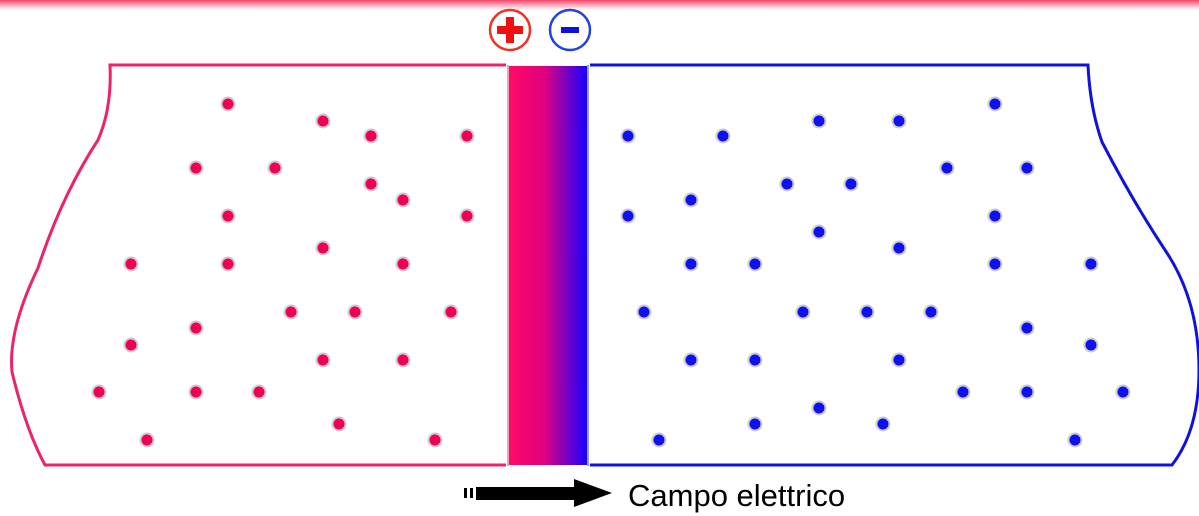 This screenshot has height=516, width=1199. Describe the element at coordinates (599, 5) in the screenshot. I see `top-gradient-bar` at that location.